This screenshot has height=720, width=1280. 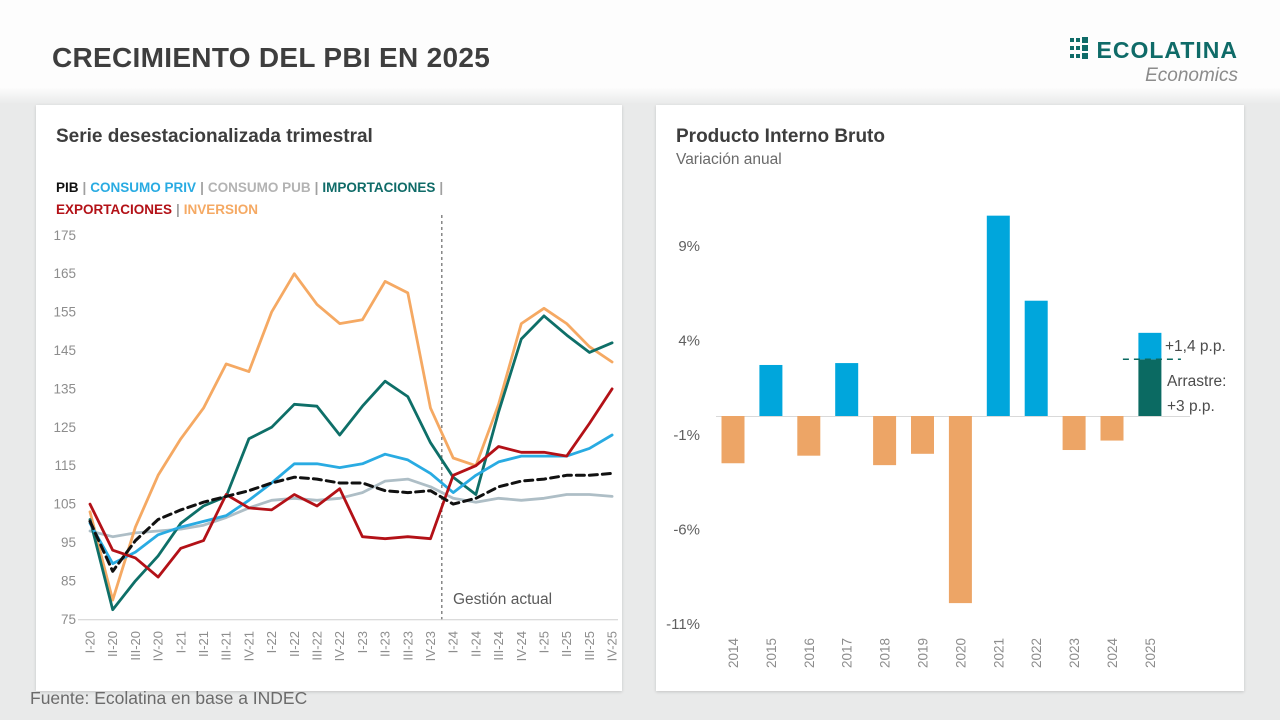 What do you see at coordinates (566, 644) in the screenshot?
I see `x-axis-tick-label: II-25` at bounding box center [566, 644].